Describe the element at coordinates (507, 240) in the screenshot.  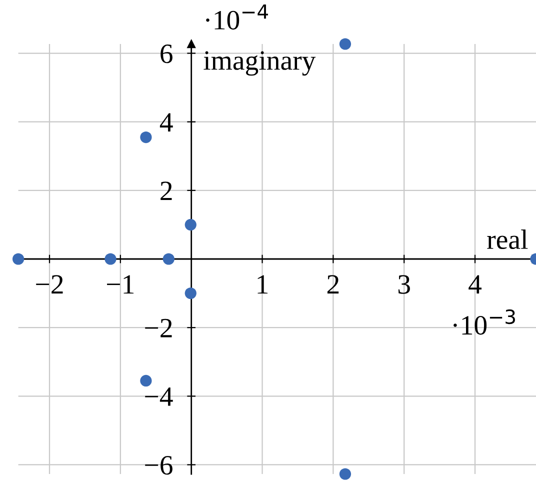
I see `x-axis-title: real` at that location.